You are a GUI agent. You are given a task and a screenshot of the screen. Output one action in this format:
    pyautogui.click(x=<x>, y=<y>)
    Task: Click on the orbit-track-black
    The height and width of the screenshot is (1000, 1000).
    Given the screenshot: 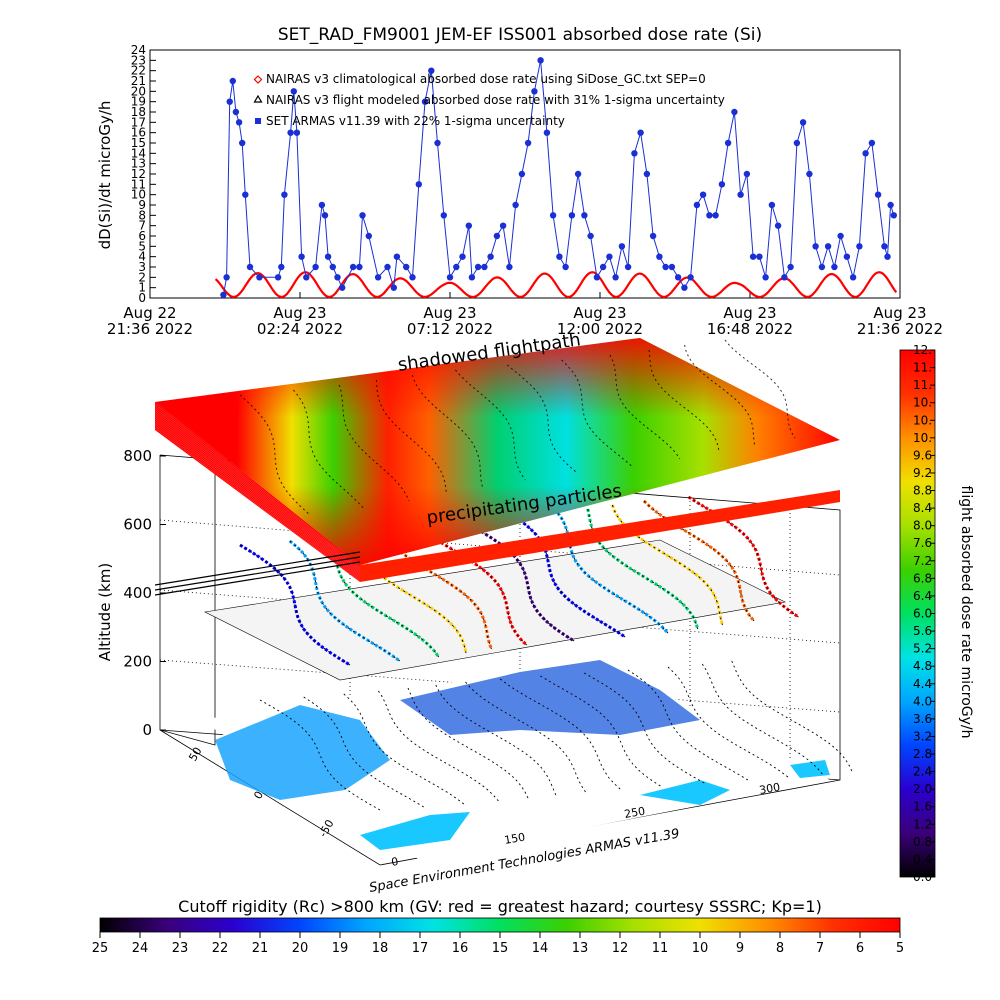 What is the action you would take?
    pyautogui.click(x=613, y=573)
    